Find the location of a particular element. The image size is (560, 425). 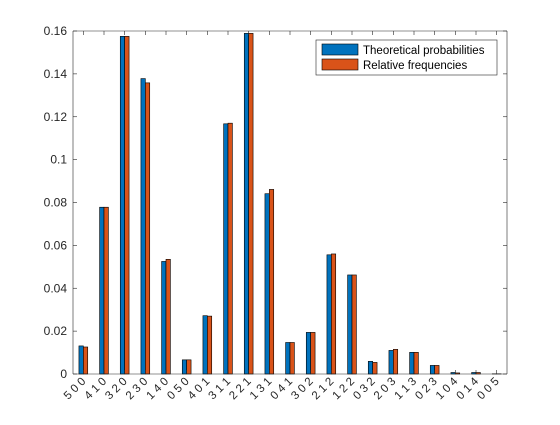

x-tick-label-6: 4 0 1 is located at coordinates (199, 389).